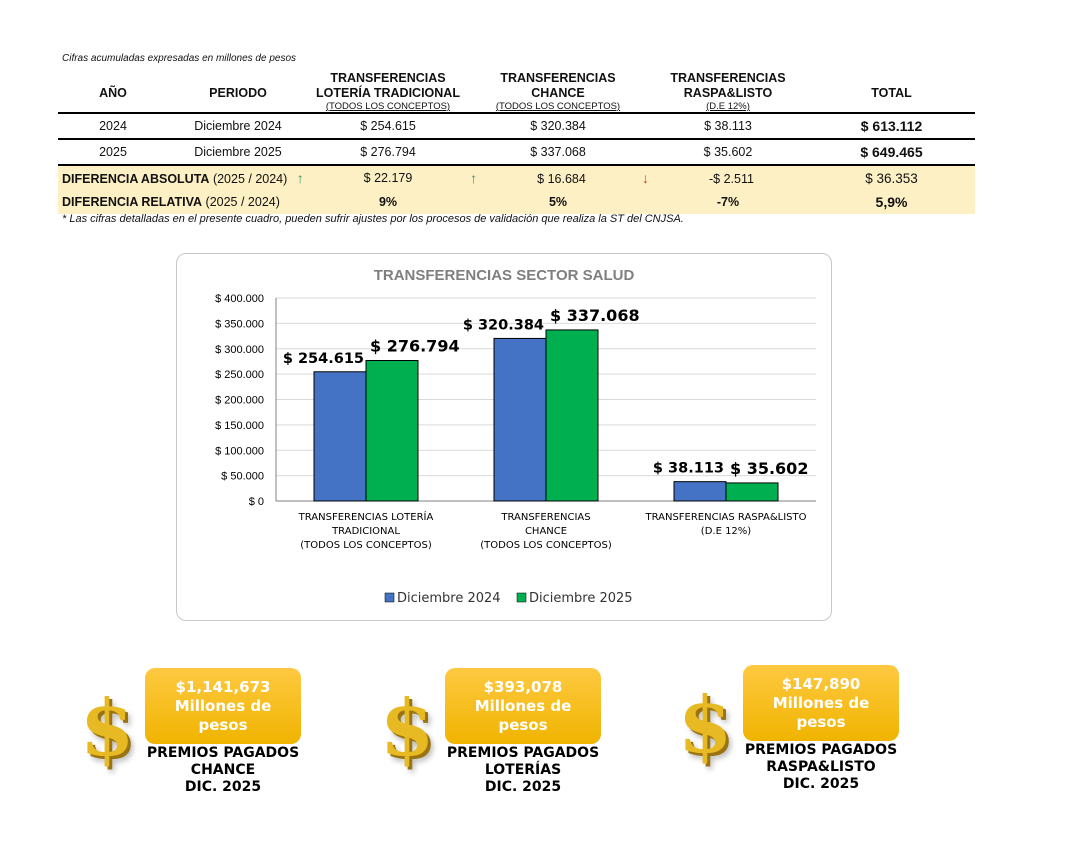 This screenshot has width=1090, height=857. I want to click on data-label: $ 35.602, so click(769, 468).